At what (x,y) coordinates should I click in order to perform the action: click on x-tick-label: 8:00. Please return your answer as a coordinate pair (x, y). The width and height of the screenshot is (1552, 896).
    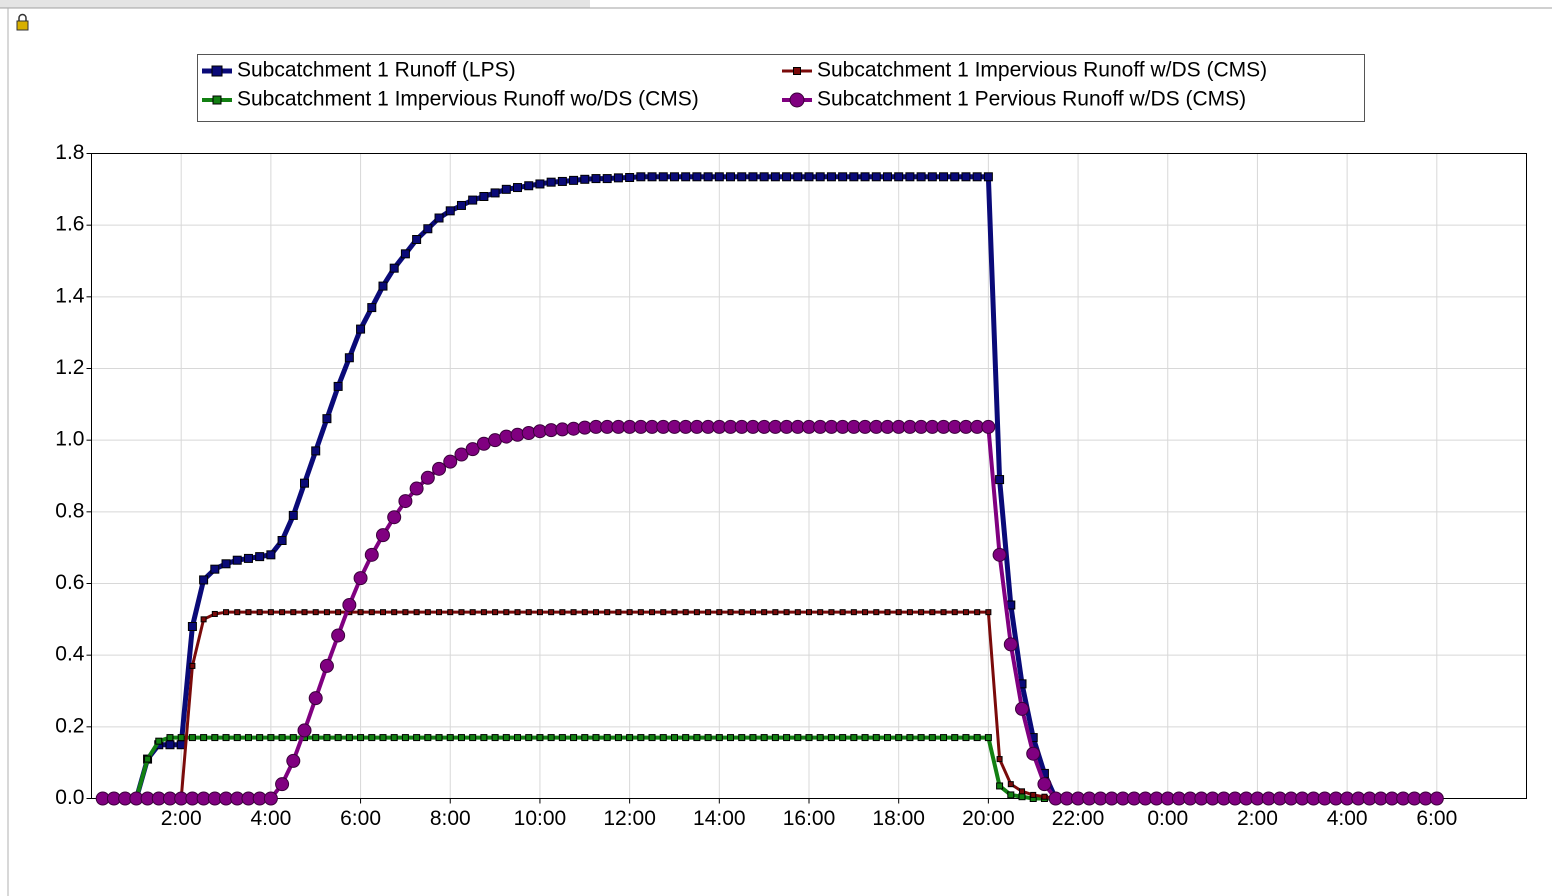
    Looking at the image, I should click on (450, 818).